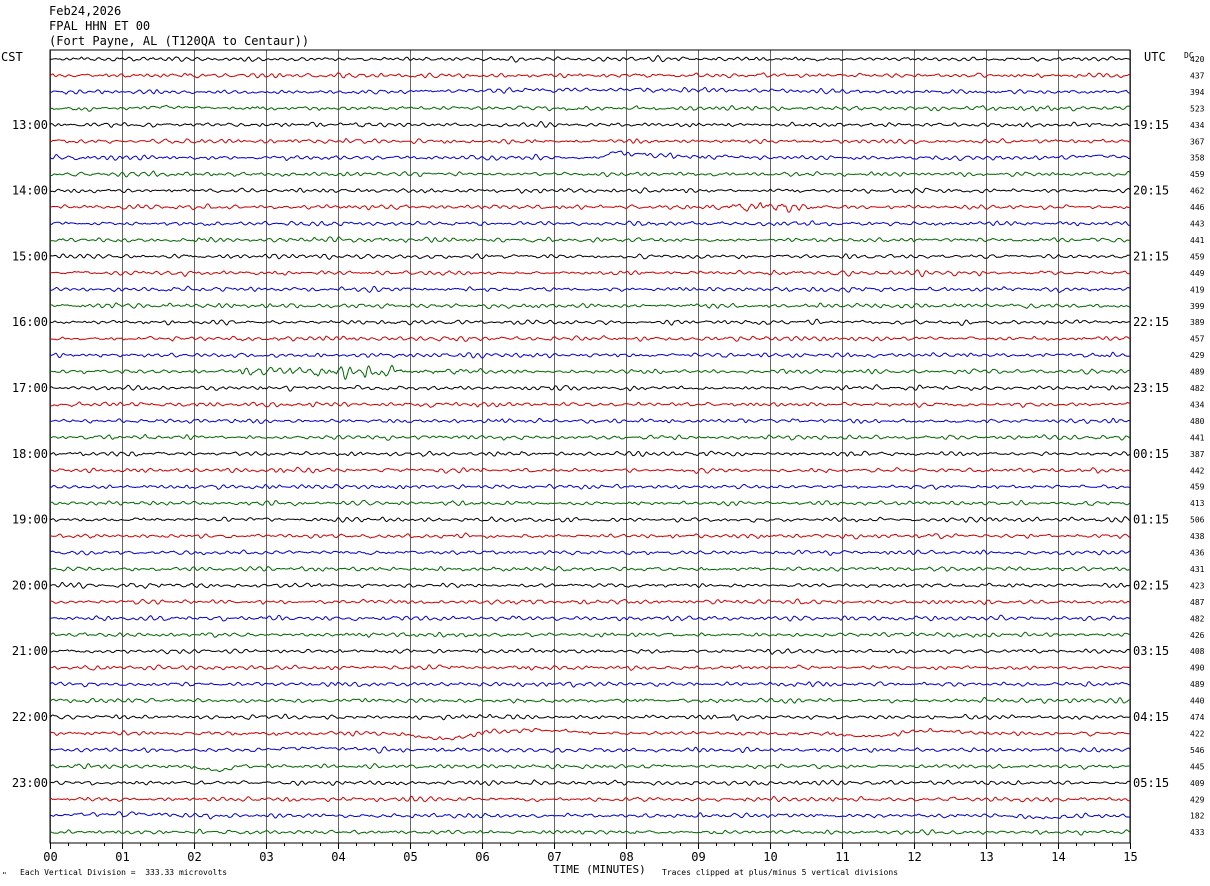 The height and width of the screenshot is (886, 1210). I want to click on dc-offset-label: 420, so click(1197, 59).